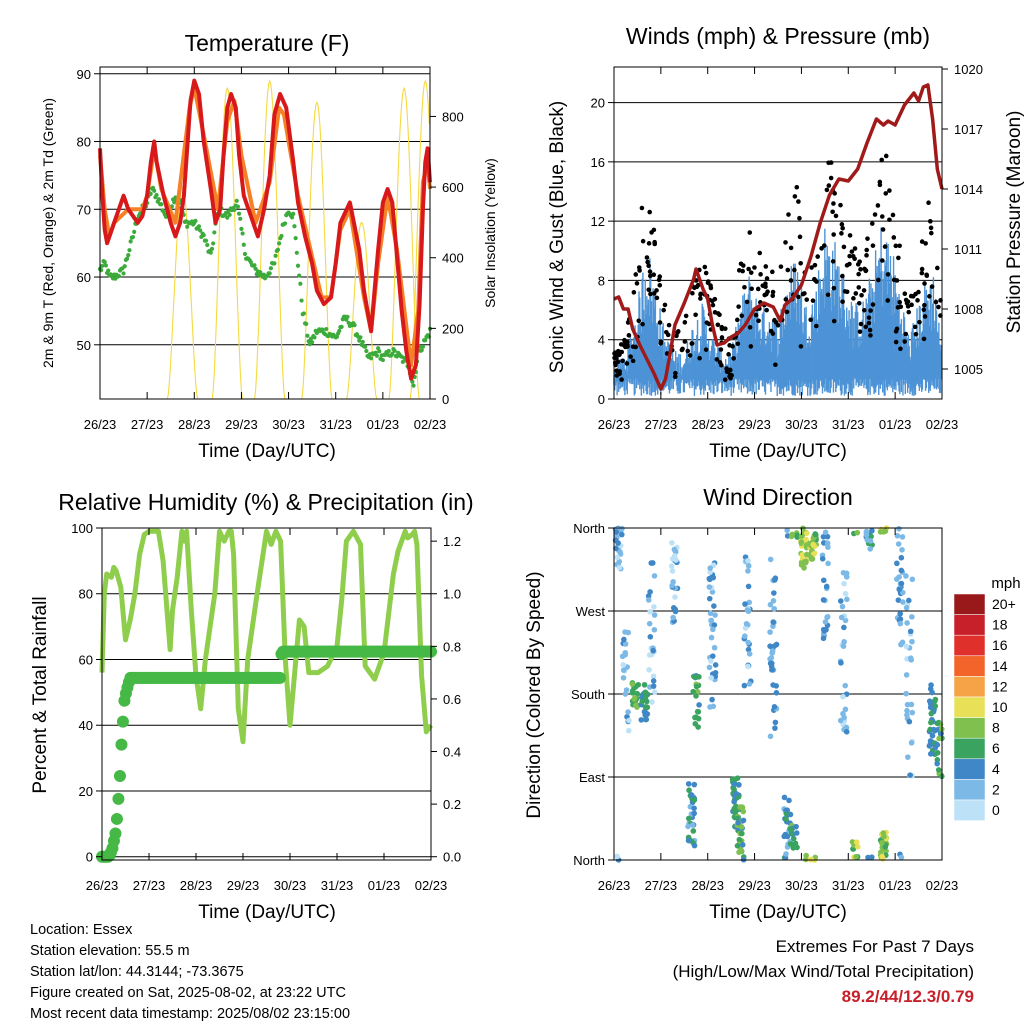 The width and height of the screenshot is (1024, 1025). I want to click on humidity-ytick-label: 0, so click(89, 857).